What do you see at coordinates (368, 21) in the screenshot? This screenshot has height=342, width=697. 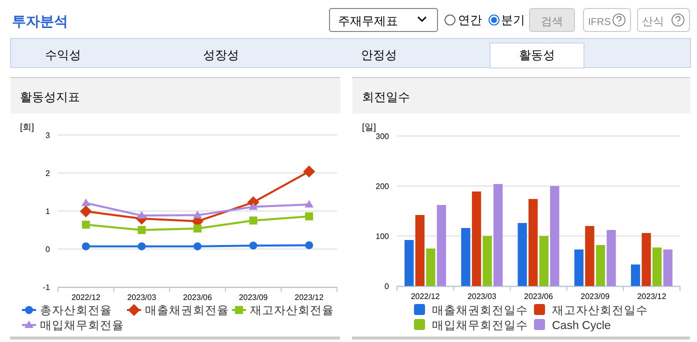 I see `text: 주재무제표` at bounding box center [368, 21].